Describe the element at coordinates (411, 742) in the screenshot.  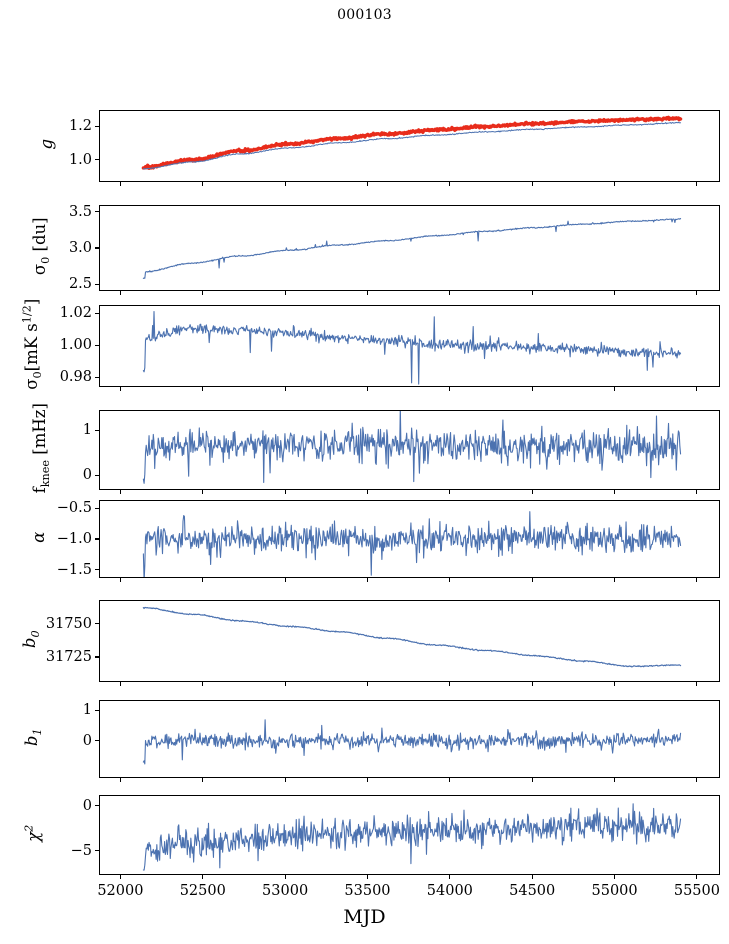
I see `series-b1` at that location.